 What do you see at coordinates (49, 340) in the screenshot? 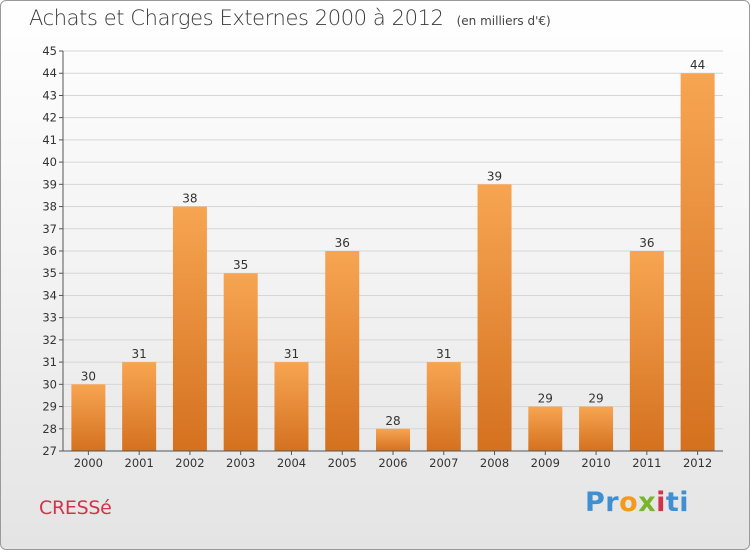
I see `y-tick-label: 32` at bounding box center [49, 340].